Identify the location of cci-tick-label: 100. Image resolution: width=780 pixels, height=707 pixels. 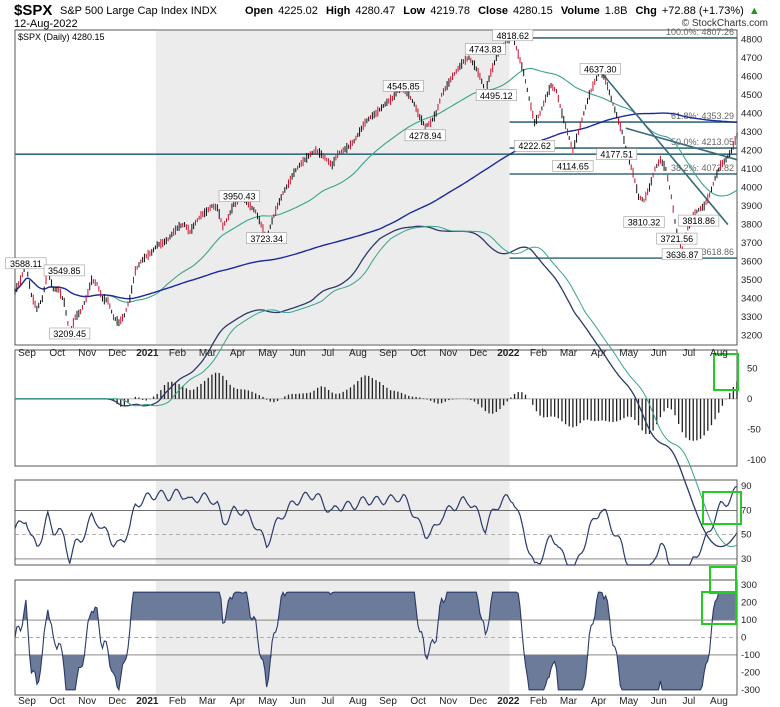
(749, 620).